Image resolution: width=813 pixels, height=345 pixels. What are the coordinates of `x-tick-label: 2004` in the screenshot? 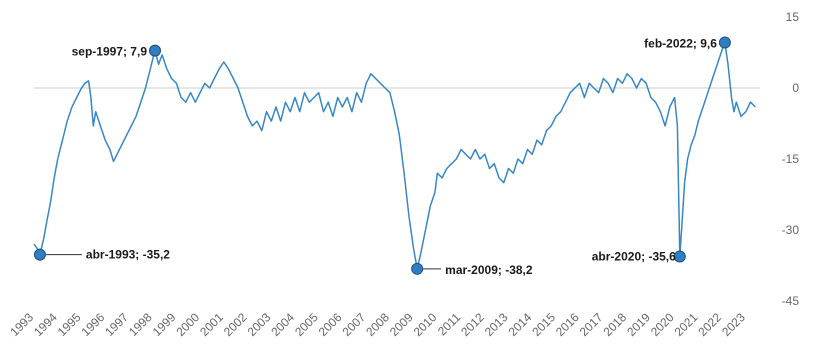 It's located at (282, 324).